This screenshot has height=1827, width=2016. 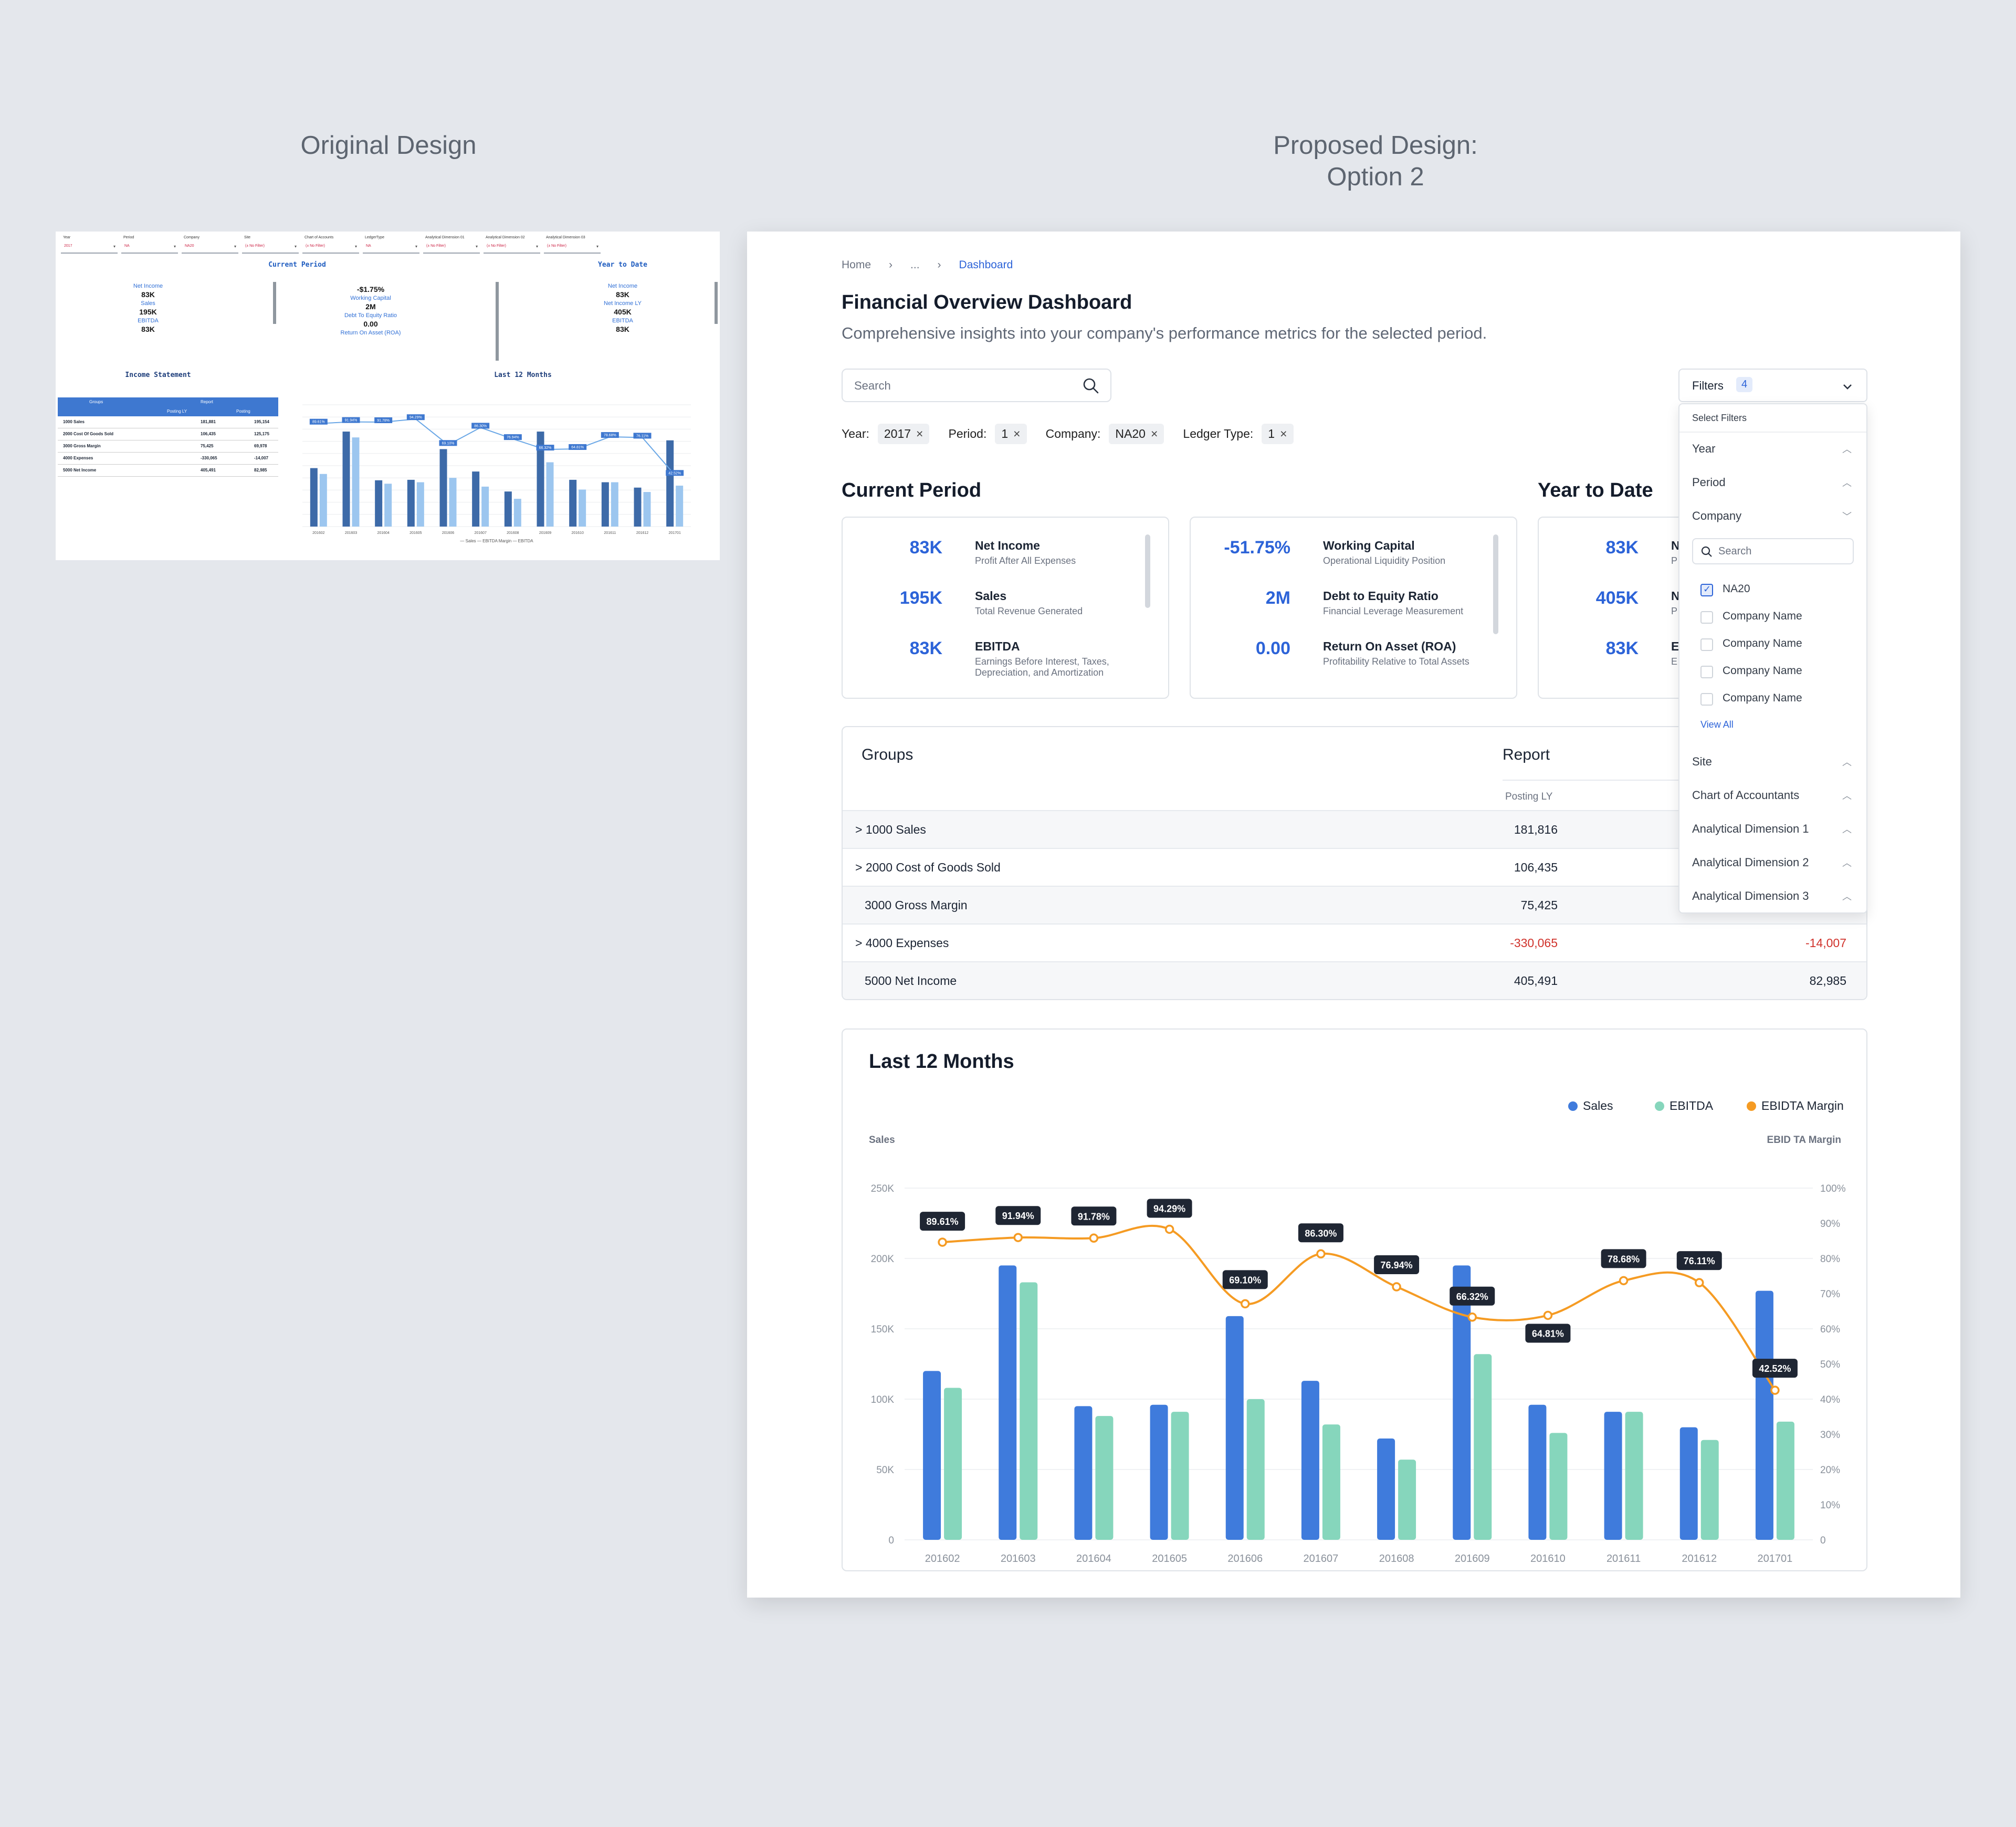 What do you see at coordinates (149, 244) in the screenshot?
I see `original-filter-dropdown: Period NA ▾` at bounding box center [149, 244].